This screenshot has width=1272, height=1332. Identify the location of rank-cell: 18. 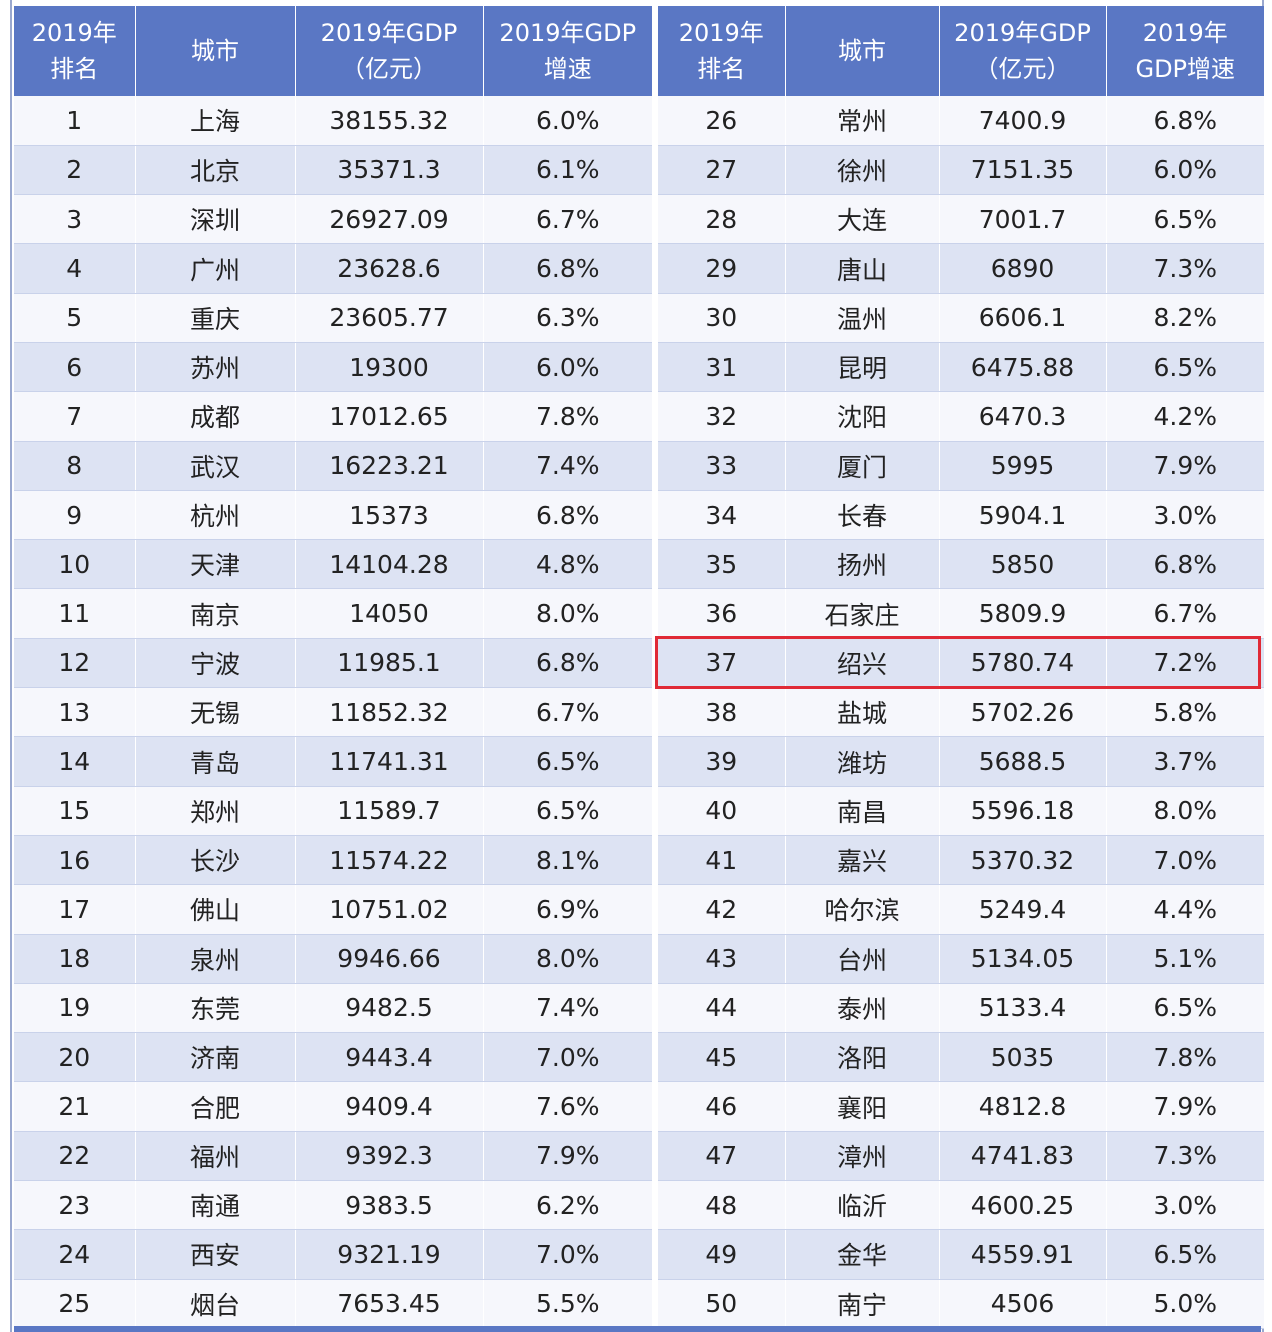
(75, 959).